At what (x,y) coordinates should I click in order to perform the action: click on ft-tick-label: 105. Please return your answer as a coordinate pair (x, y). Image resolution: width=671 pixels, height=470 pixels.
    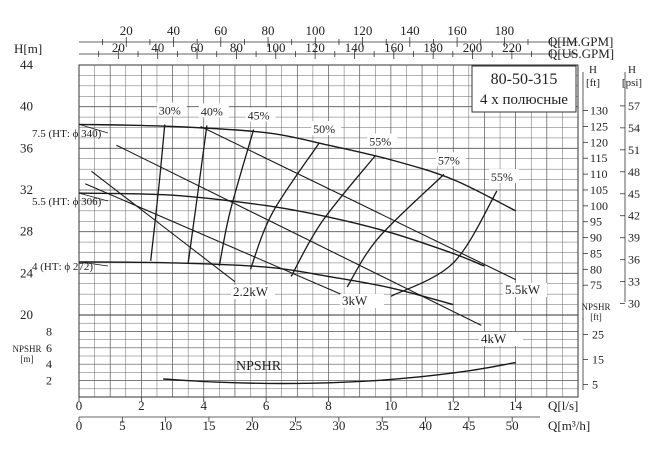
    Looking at the image, I should click on (599, 190).